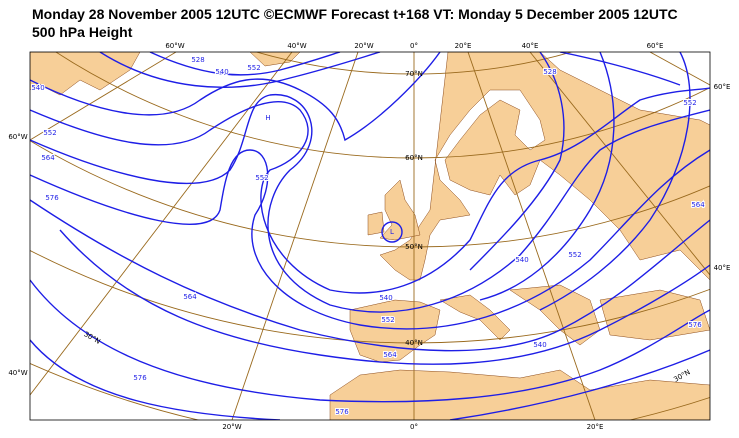  I want to click on graticule-label: 50°N, so click(414, 247).